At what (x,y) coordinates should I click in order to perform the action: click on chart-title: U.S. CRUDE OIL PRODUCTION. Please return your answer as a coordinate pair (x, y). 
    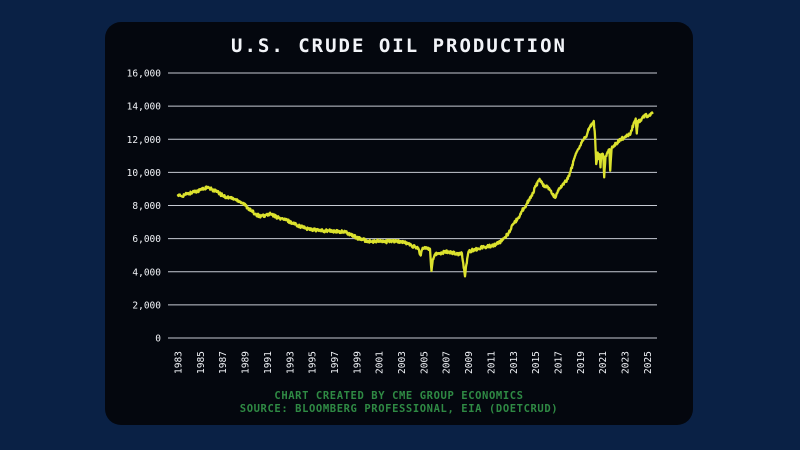
    Looking at the image, I should click on (399, 46).